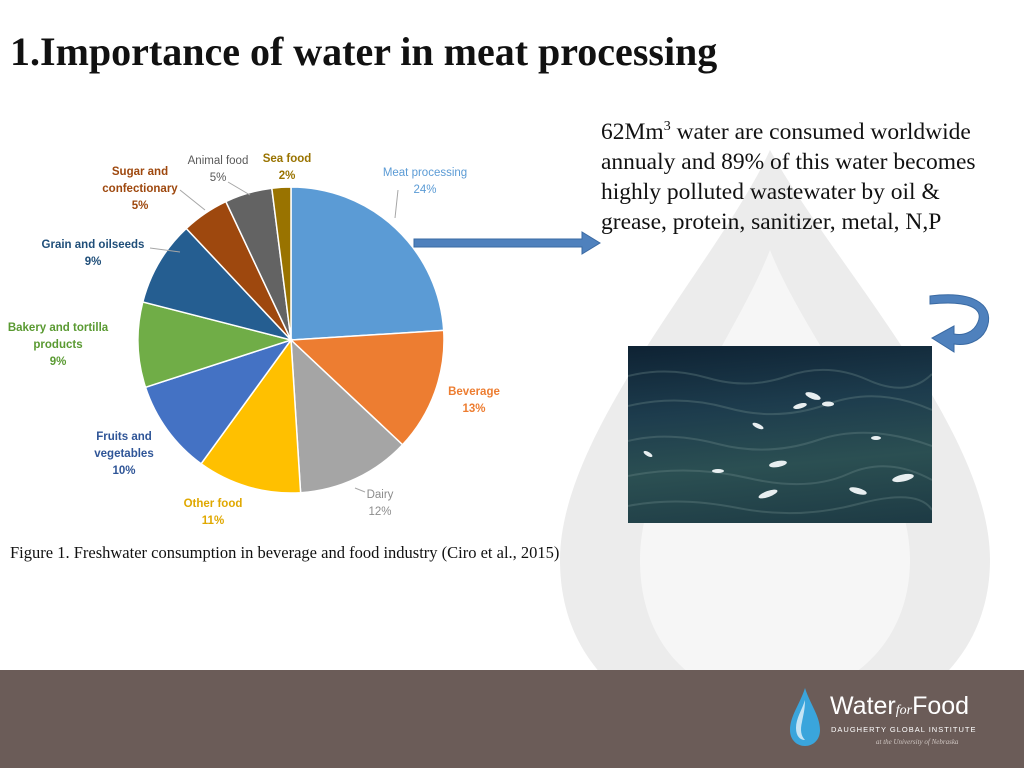  I want to click on logo-for: for, so click(904, 710).